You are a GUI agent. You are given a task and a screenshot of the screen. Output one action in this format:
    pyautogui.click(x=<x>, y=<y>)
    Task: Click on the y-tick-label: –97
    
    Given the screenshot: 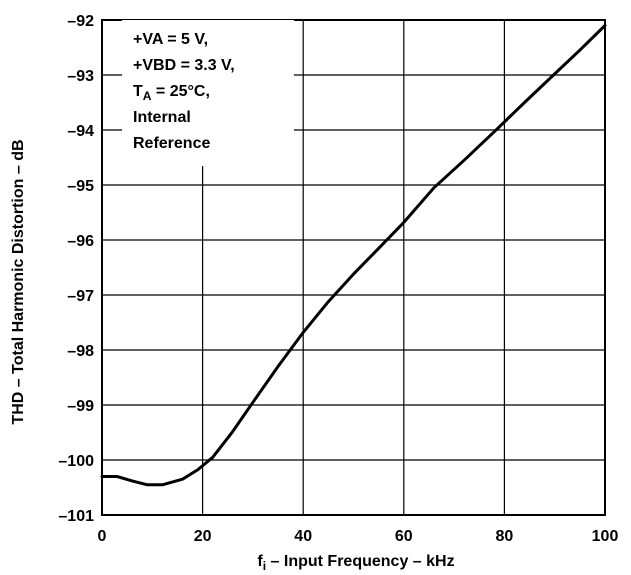 What is the action you would take?
    pyautogui.click(x=80, y=296)
    